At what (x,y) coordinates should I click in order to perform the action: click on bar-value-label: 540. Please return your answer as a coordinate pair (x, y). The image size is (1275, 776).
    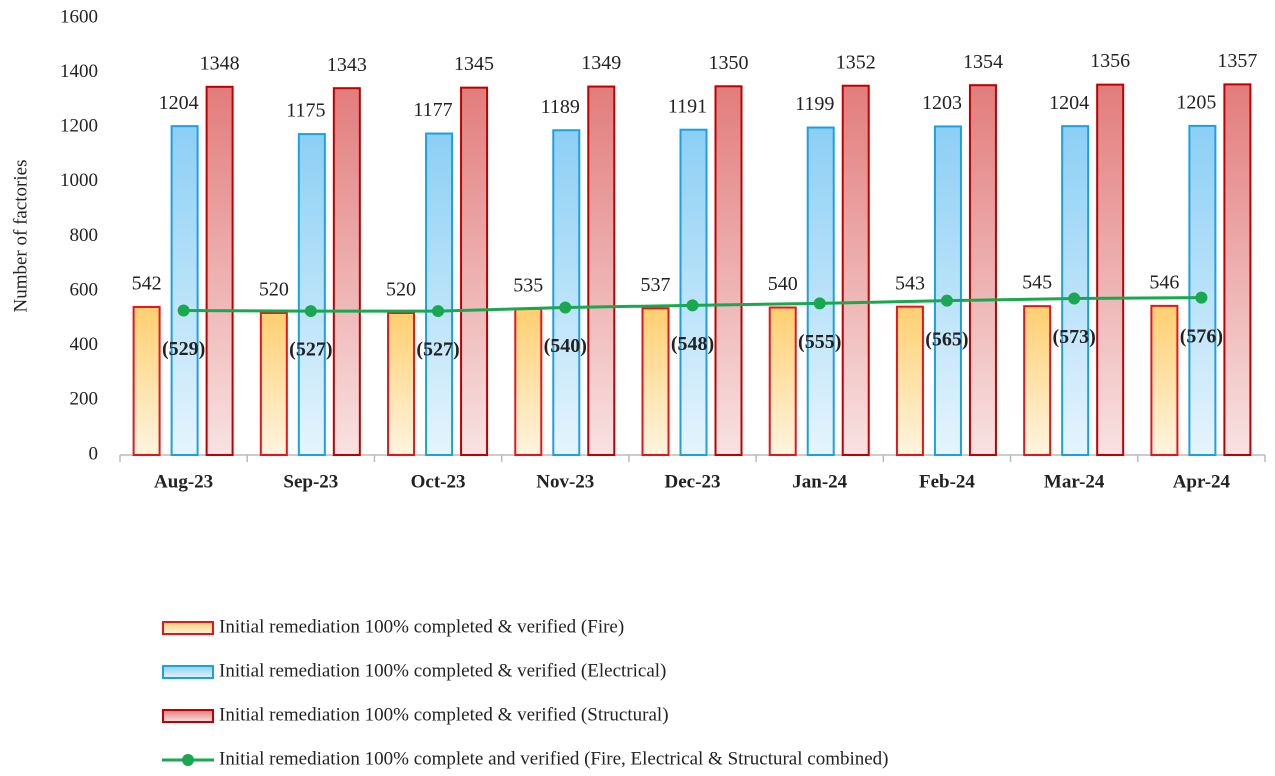
    Looking at the image, I should click on (783, 284).